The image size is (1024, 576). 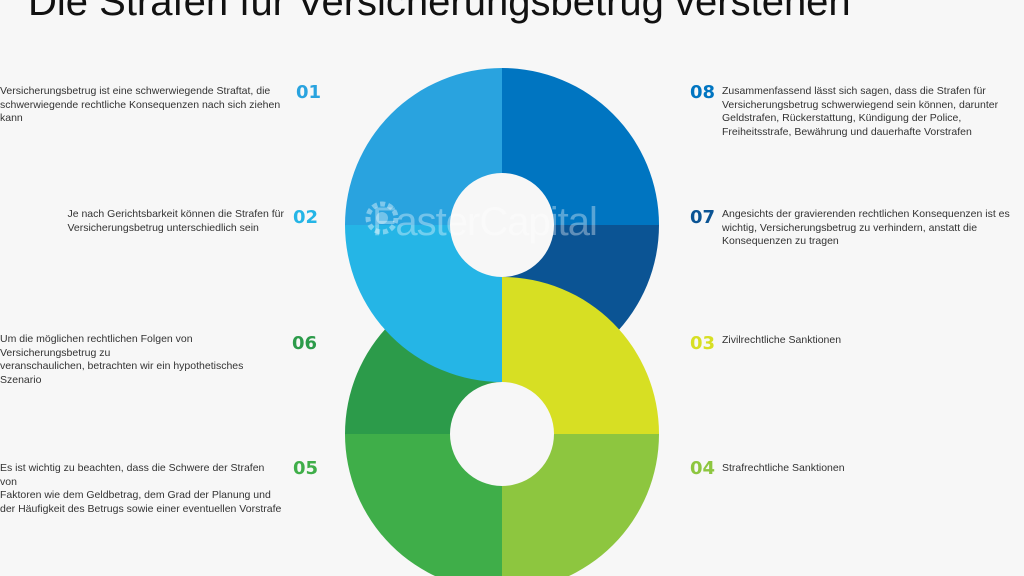 I want to click on number-01: 01, so click(x=308, y=92).